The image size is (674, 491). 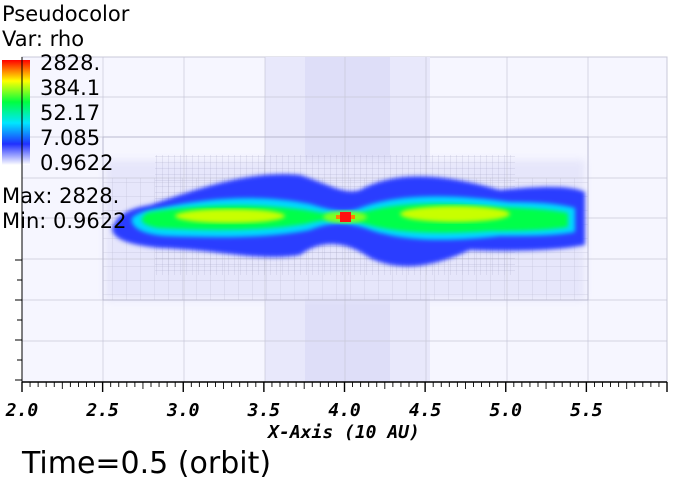 I want to click on density-peak, so click(x=345, y=217).